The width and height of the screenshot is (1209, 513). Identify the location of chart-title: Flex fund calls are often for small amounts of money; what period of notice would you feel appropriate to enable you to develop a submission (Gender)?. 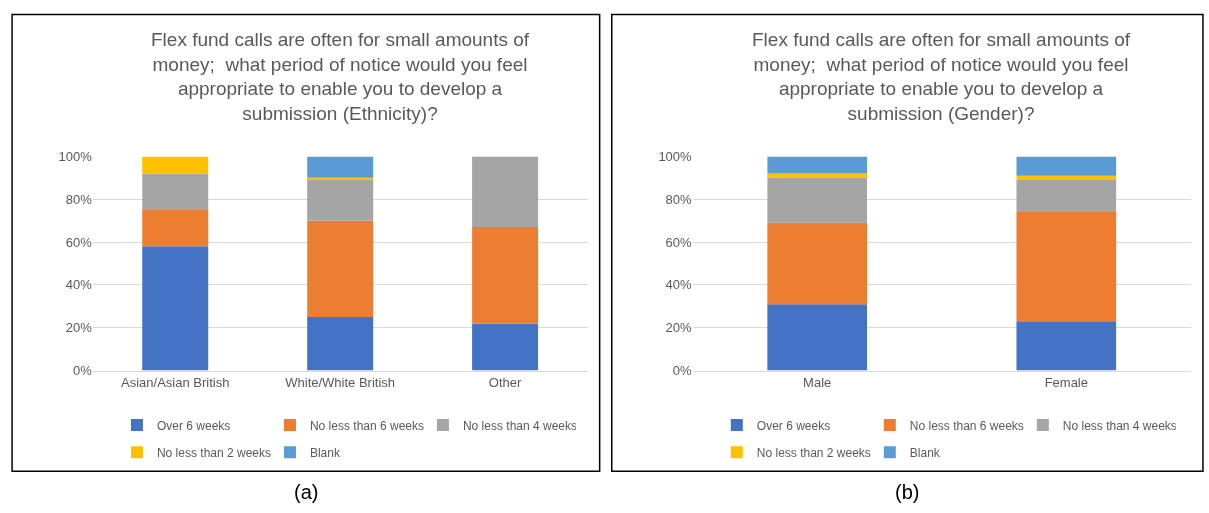
(941, 77).